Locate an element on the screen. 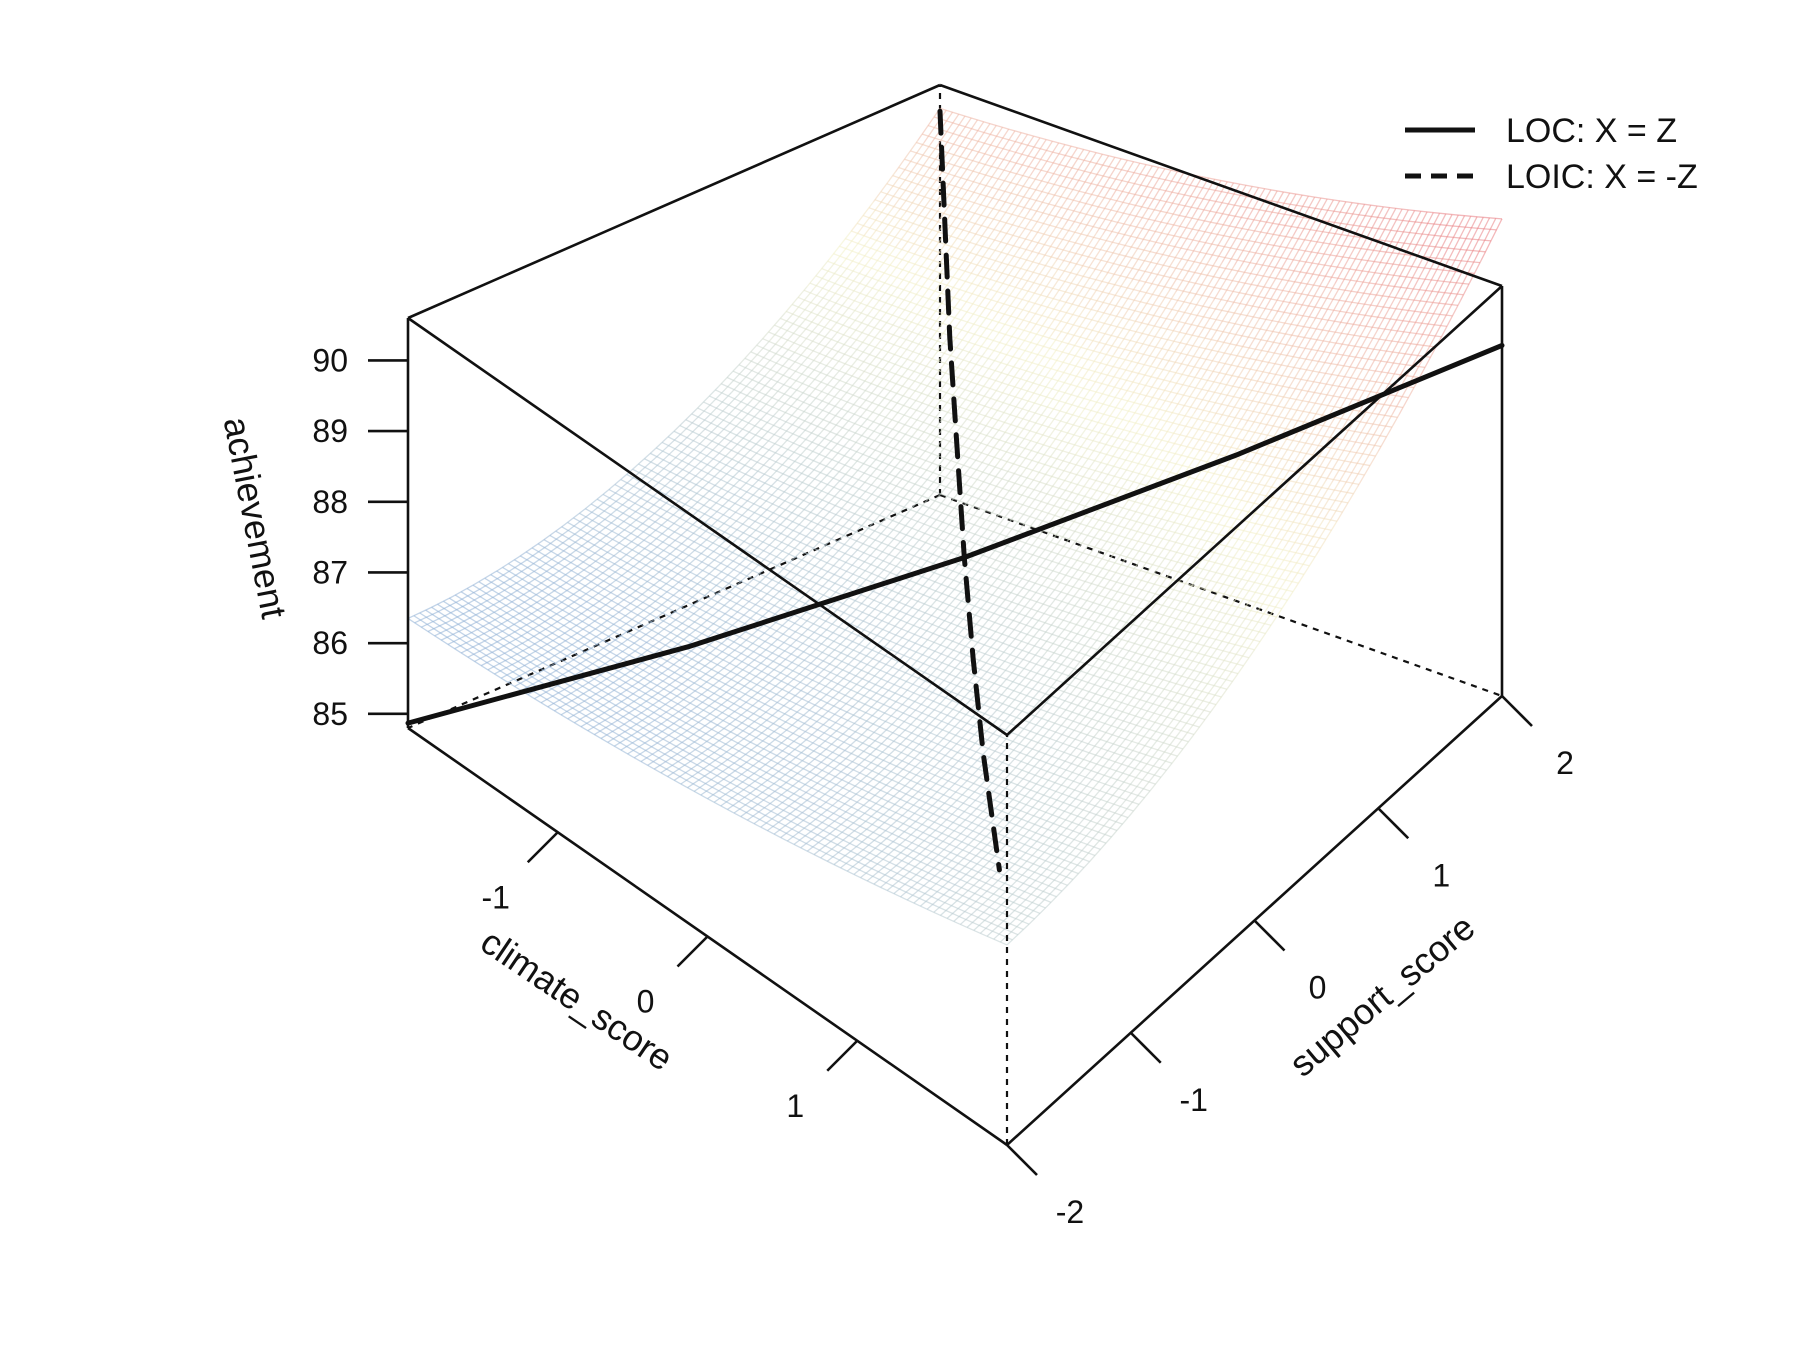 This screenshot has height=1350, width=1800. tick-mark is located at coordinates (1393, 823).